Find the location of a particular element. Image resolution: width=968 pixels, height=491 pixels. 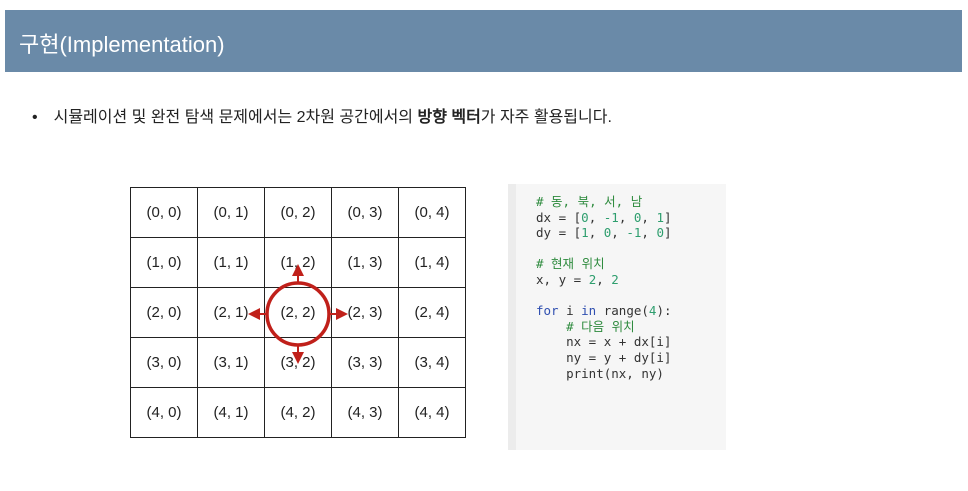

code-line: # 동, 북, 서, 남 is located at coordinates (631, 202).